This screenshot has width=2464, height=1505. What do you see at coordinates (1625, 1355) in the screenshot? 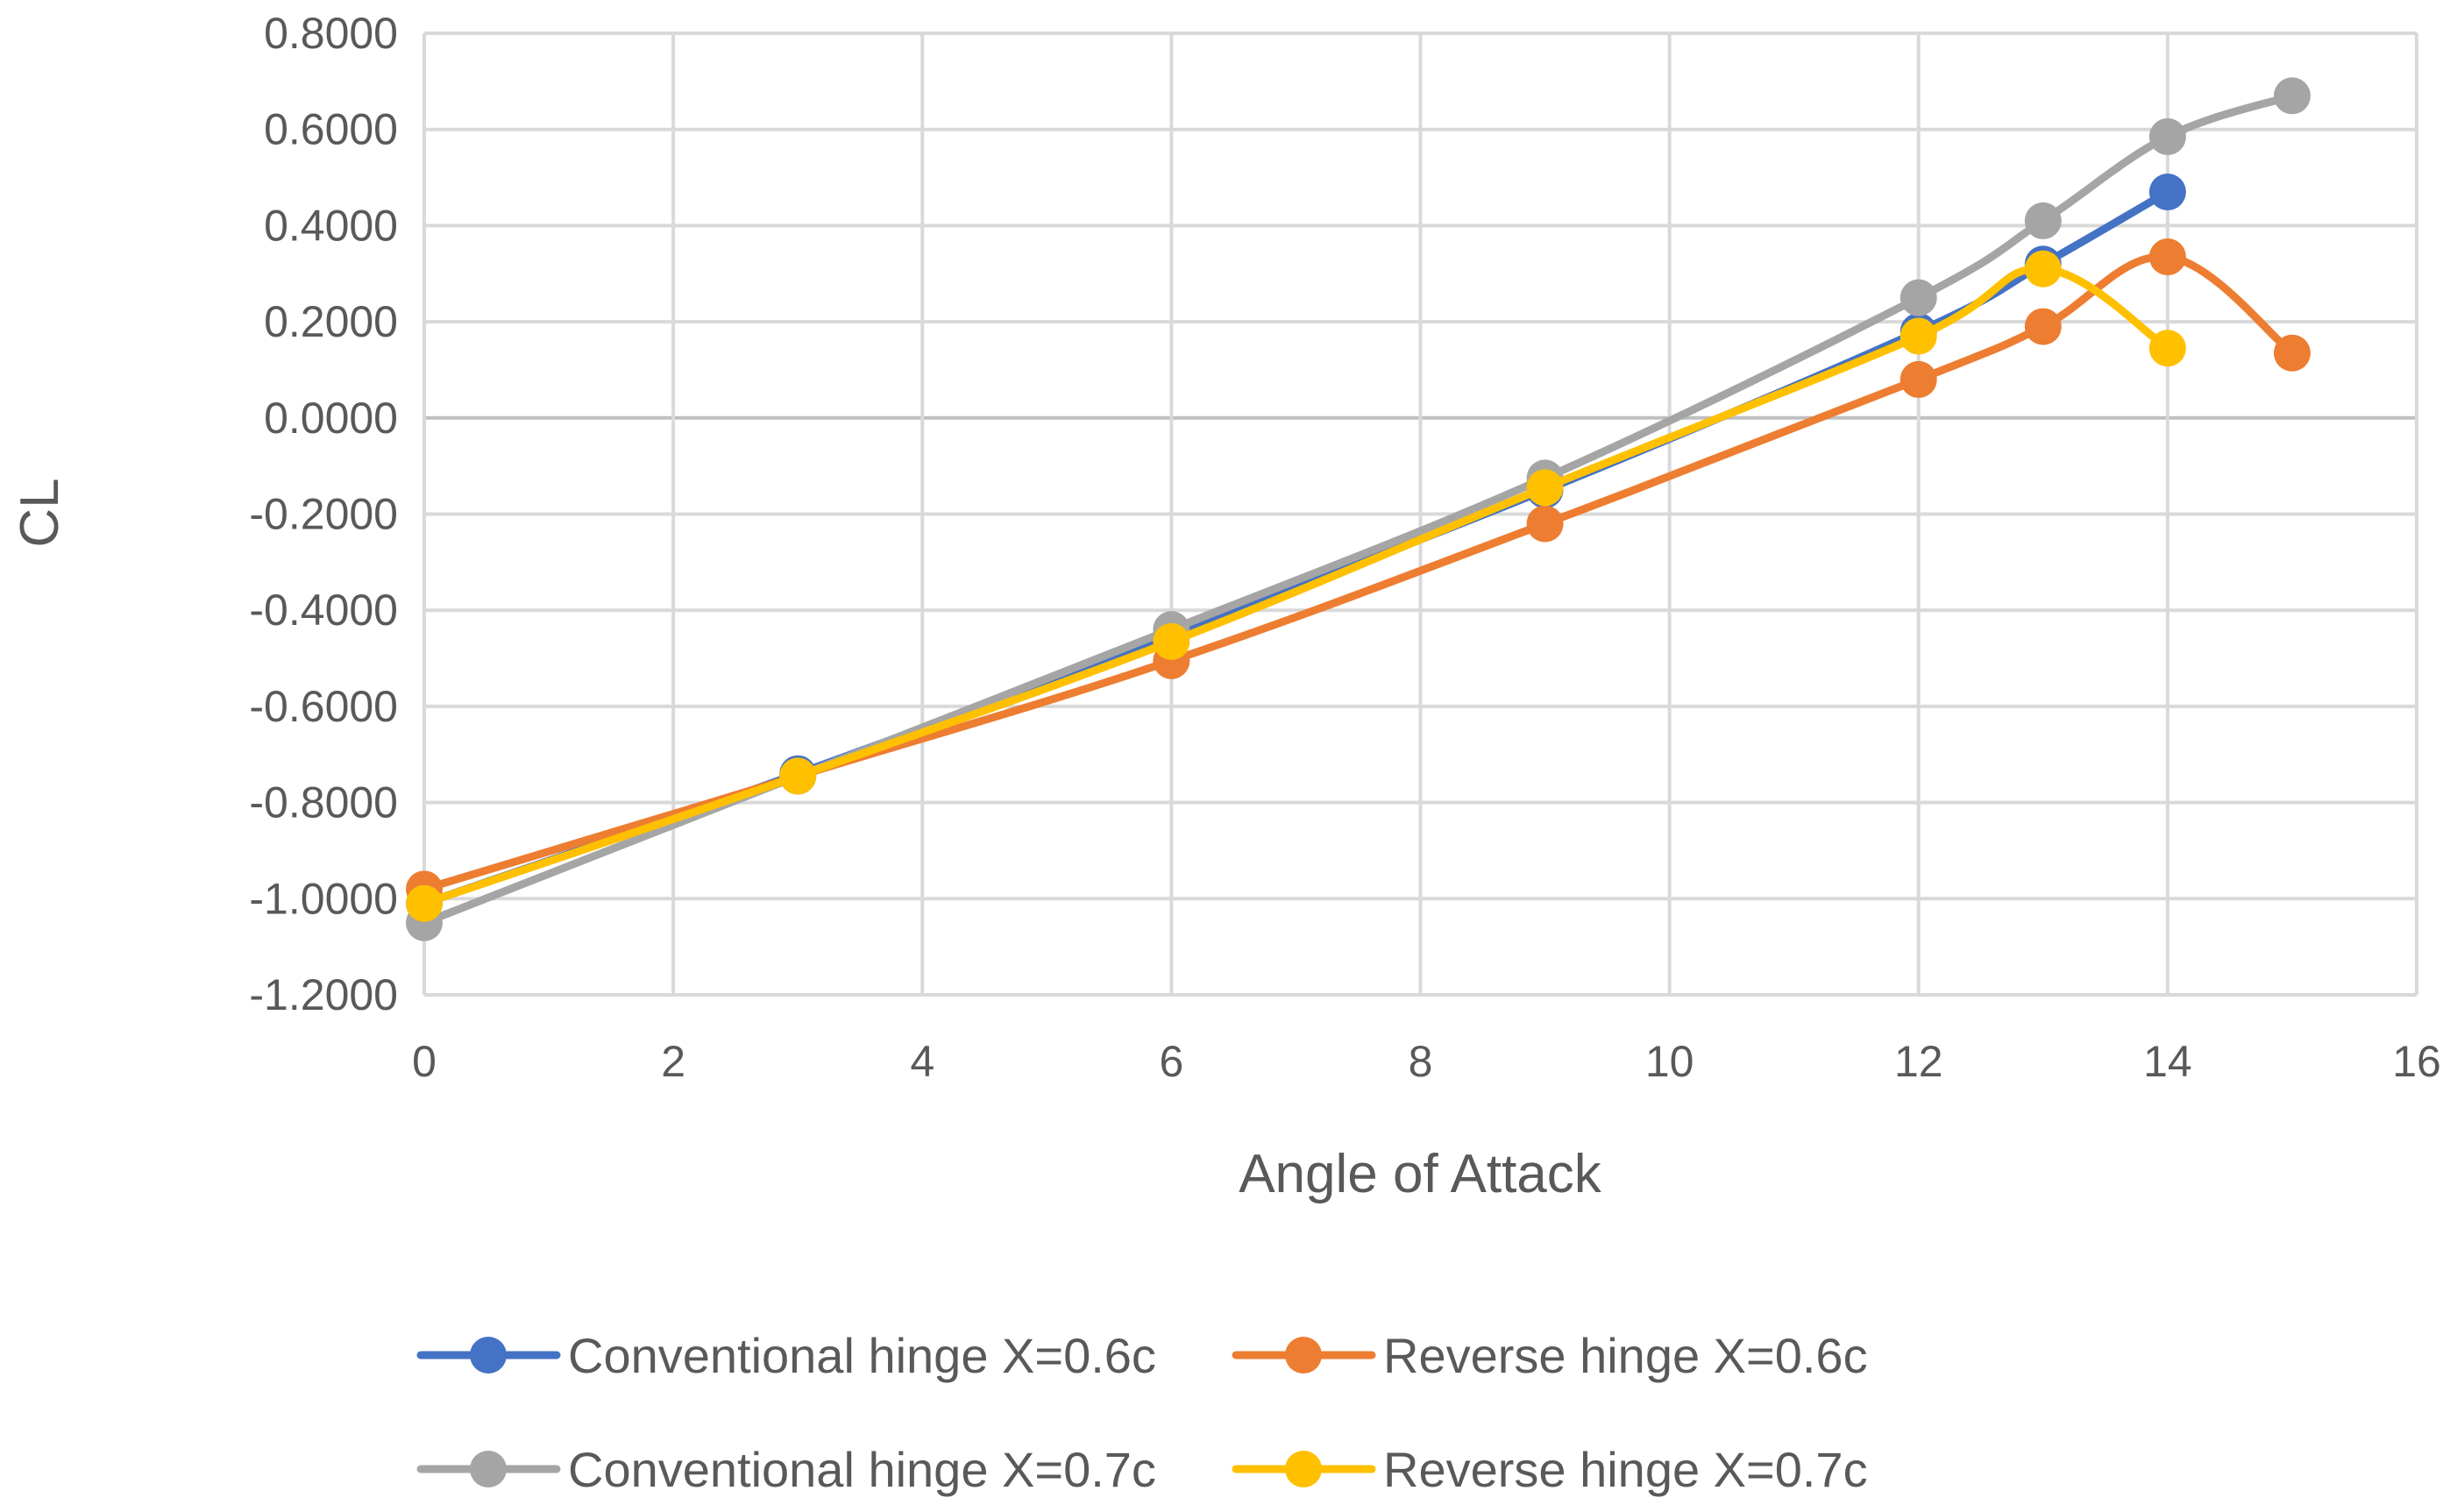
I see `legend-label: Reverse hinge X=0.6c` at bounding box center [1625, 1355].